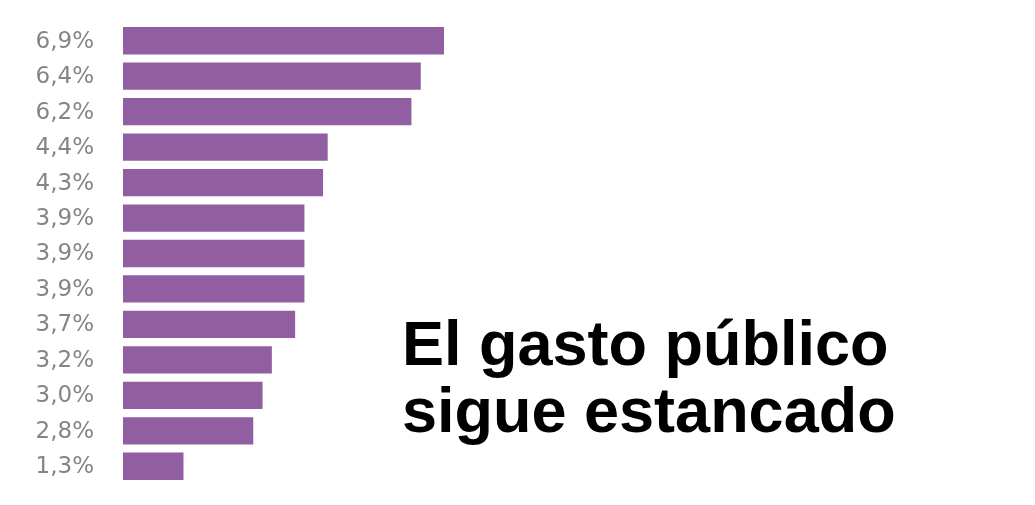  I want to click on text: El gasto público sigue estancado, so click(649, 376).